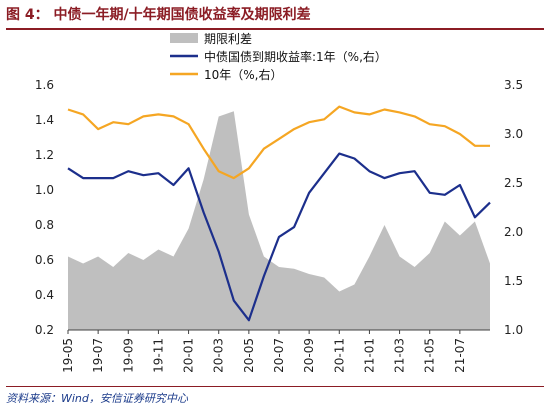 The width and height of the screenshot is (550, 411). I want to click on x-tick-label: 19-05, so click(68, 355).